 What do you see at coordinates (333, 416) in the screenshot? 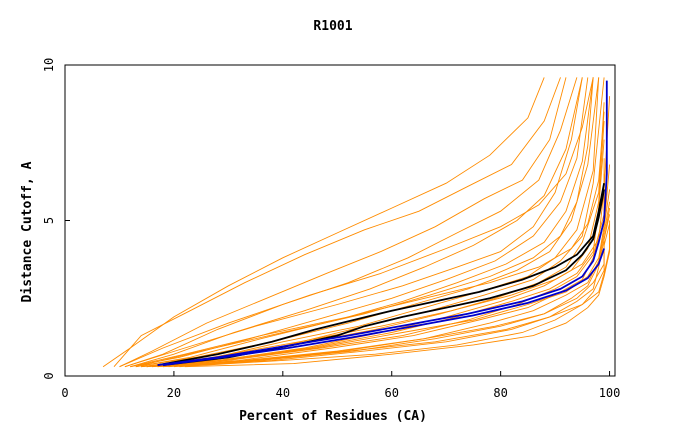
I see `x-axis-label: Percent of Residues (CA)` at bounding box center [333, 416].